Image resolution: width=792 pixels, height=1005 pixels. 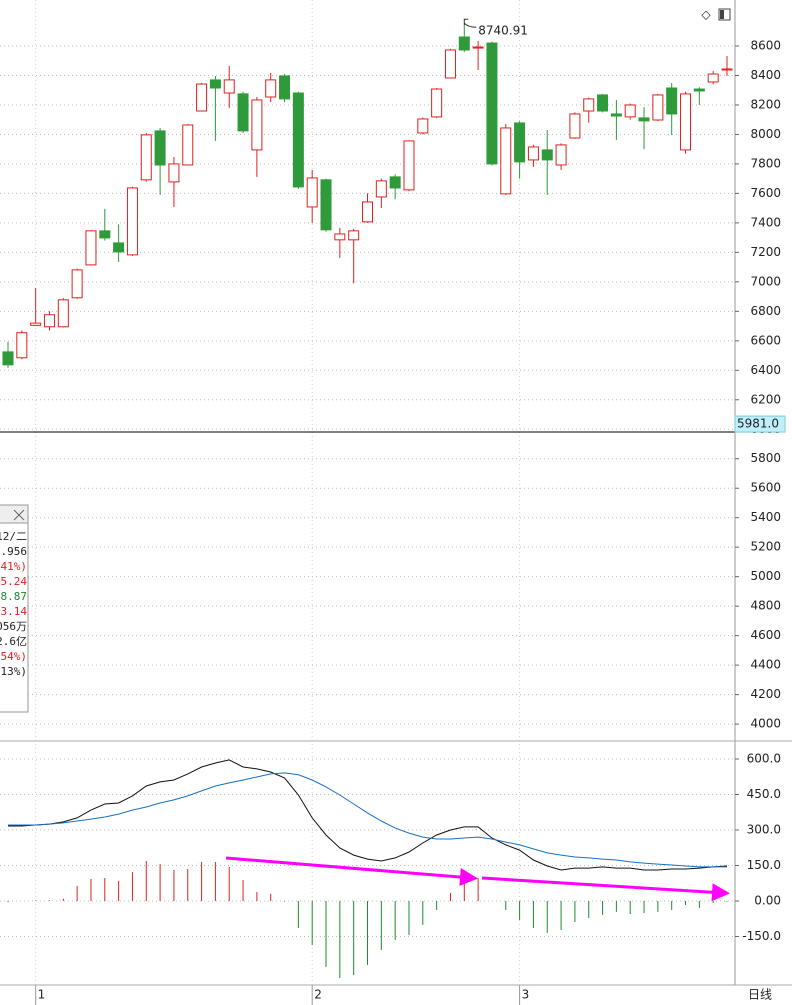 What do you see at coordinates (765, 370) in the screenshot?
I see `y-tick-label: 6400` at bounding box center [765, 370].